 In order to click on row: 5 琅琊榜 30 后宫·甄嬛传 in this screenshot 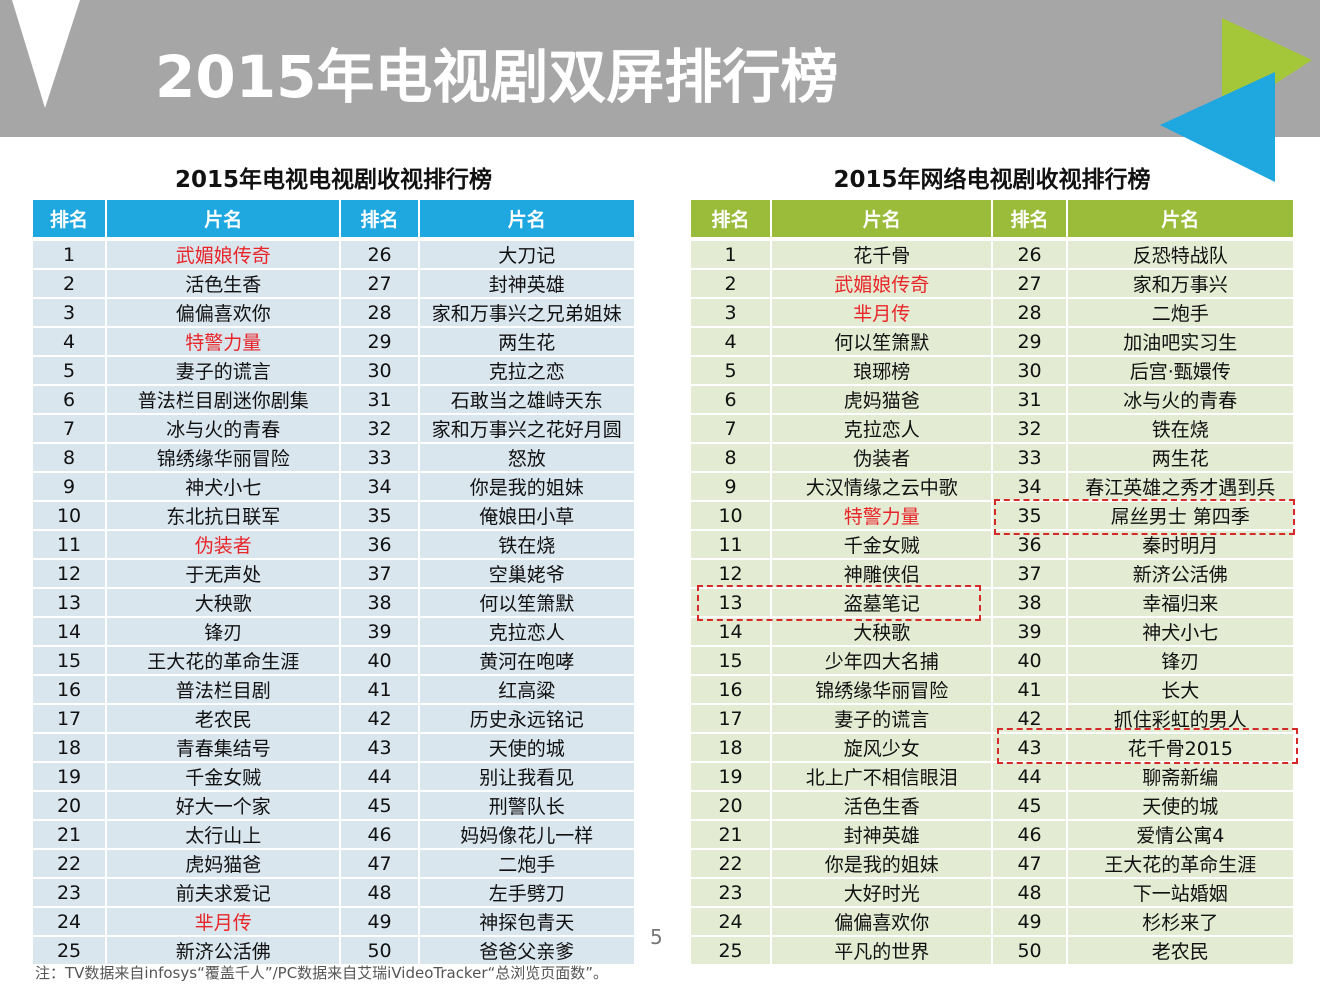, I will do `click(993, 371)`.